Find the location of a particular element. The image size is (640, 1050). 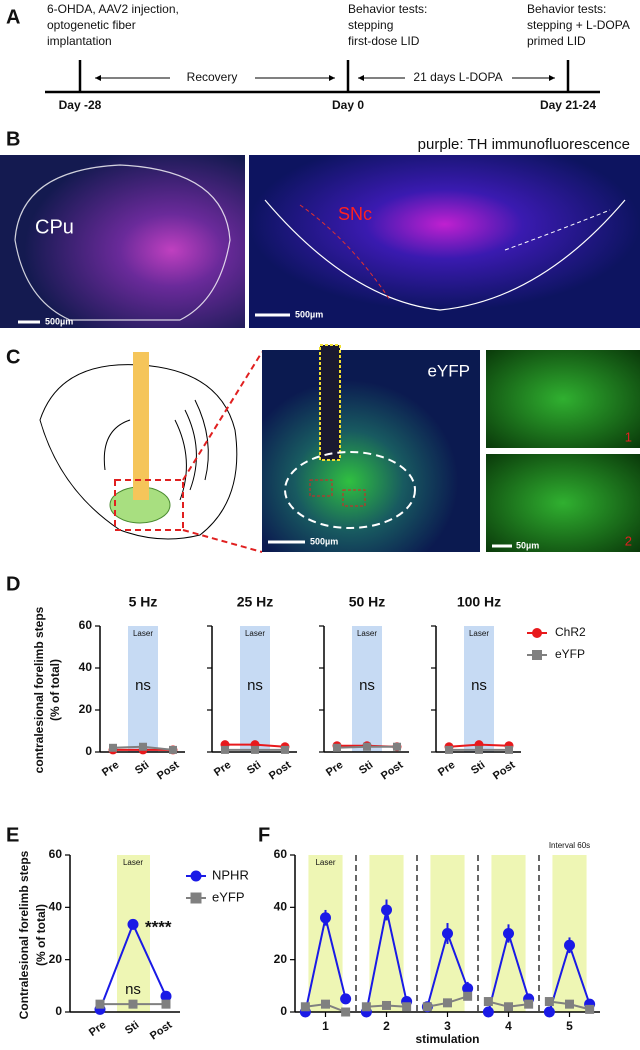

channel-label: eYFP is located at coordinates (448, 370).